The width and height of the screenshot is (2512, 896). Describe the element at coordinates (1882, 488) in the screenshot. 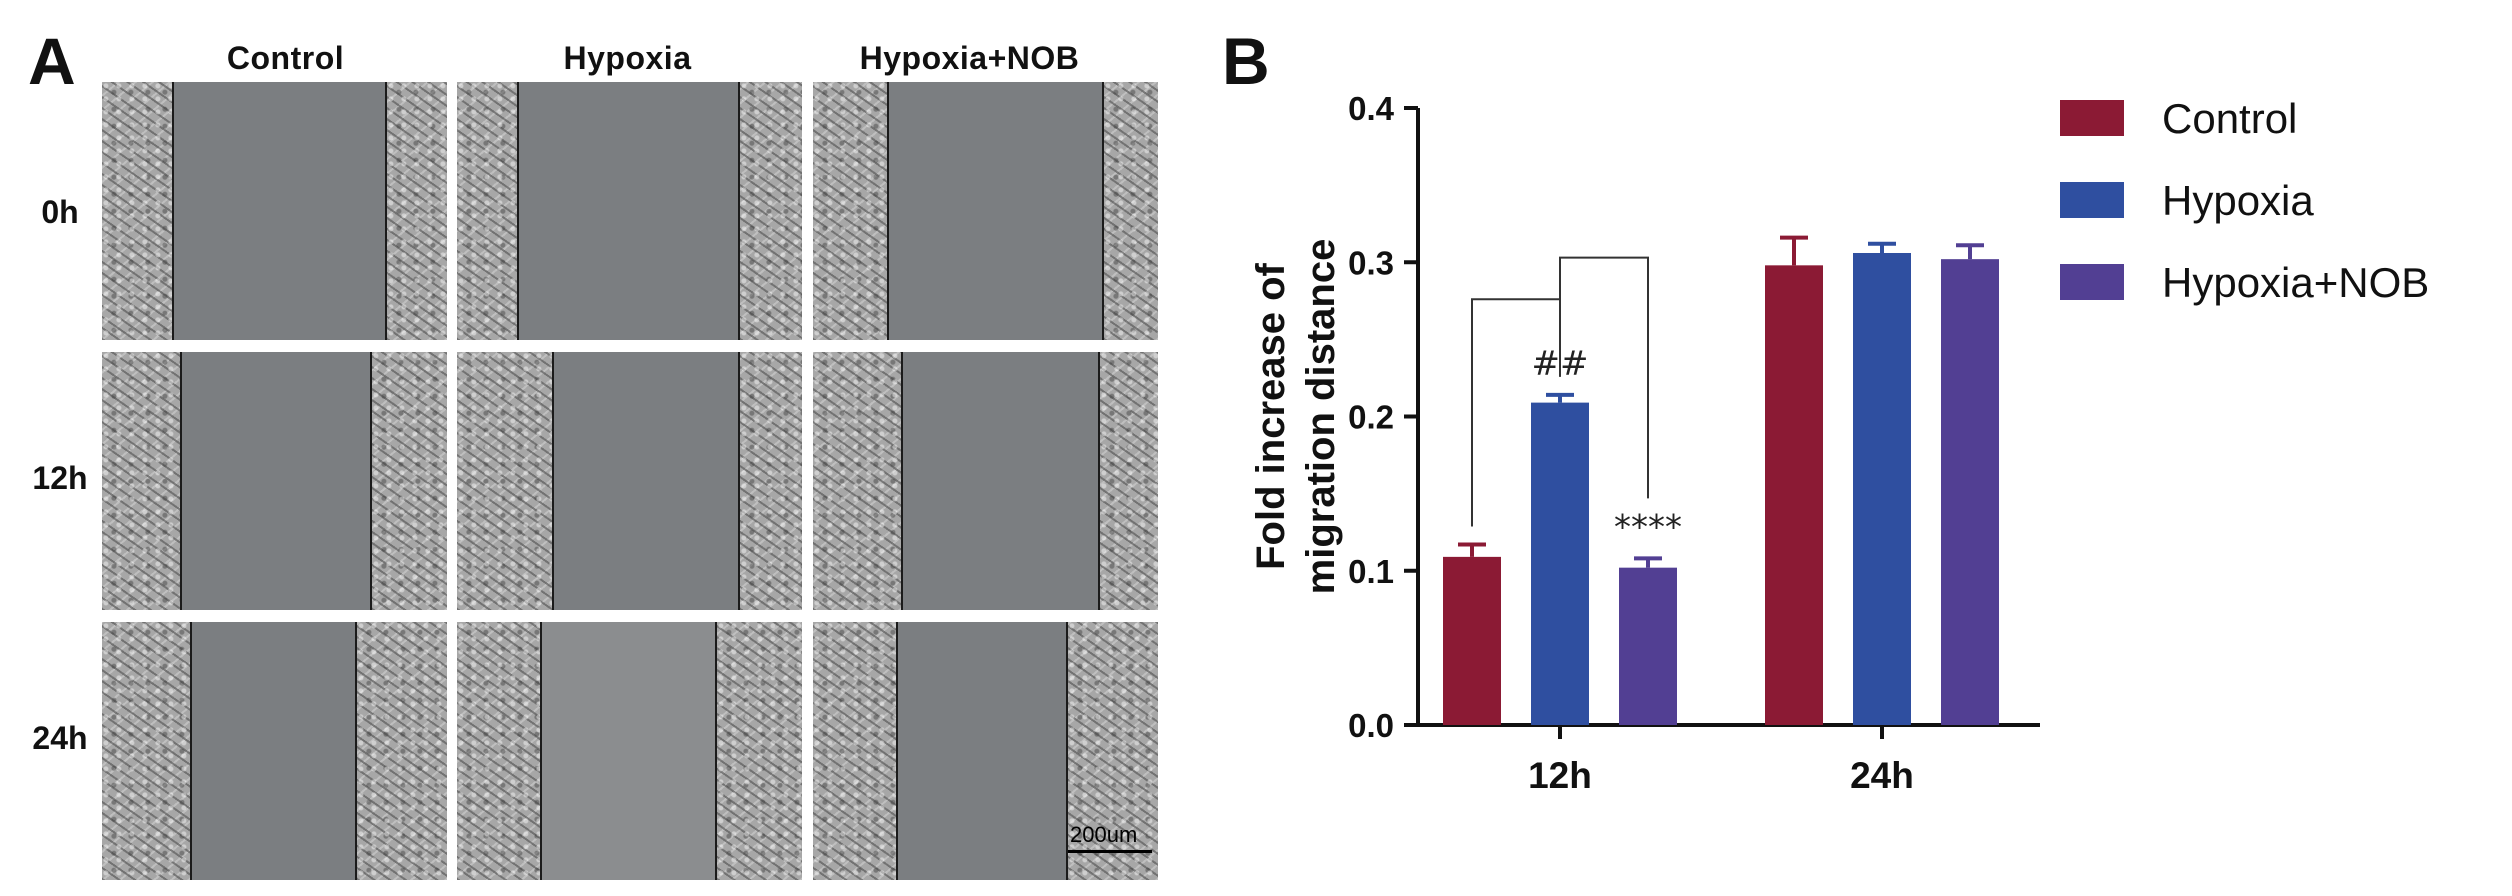

I see `bar-hypoxia-24h` at that location.